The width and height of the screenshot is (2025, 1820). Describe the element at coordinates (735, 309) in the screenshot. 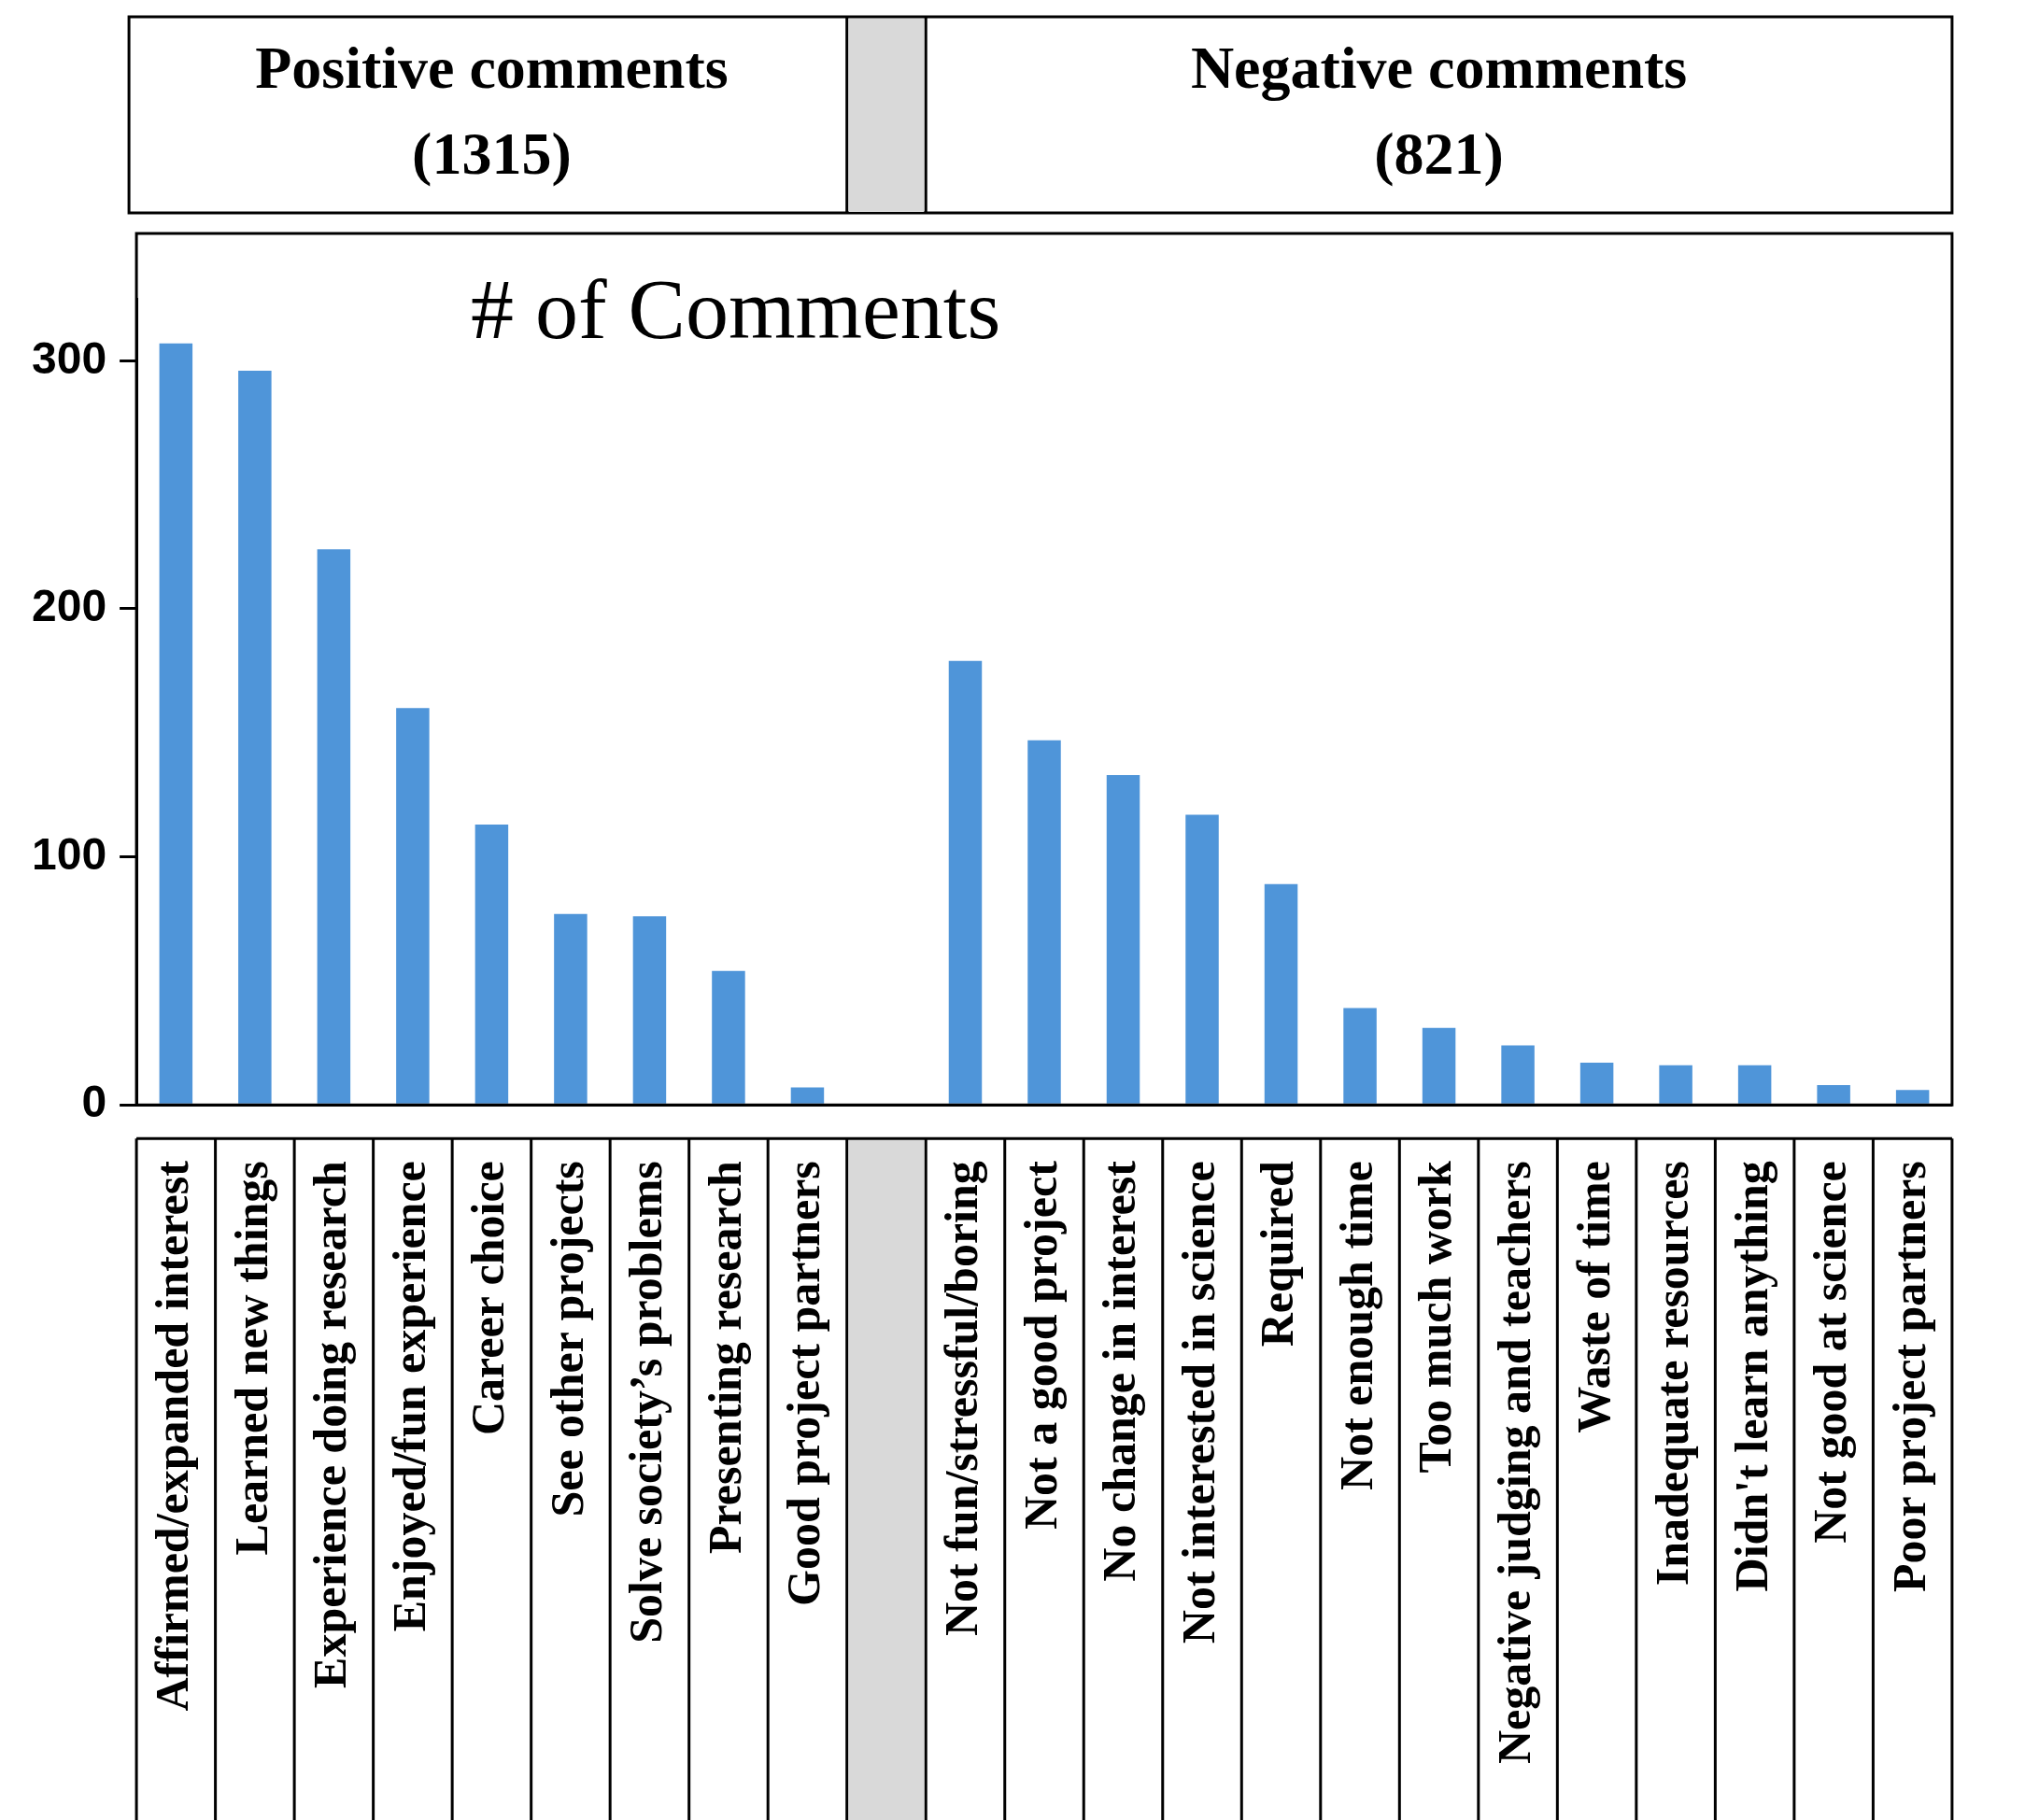

I see `chart-title: # of Comments` at that location.